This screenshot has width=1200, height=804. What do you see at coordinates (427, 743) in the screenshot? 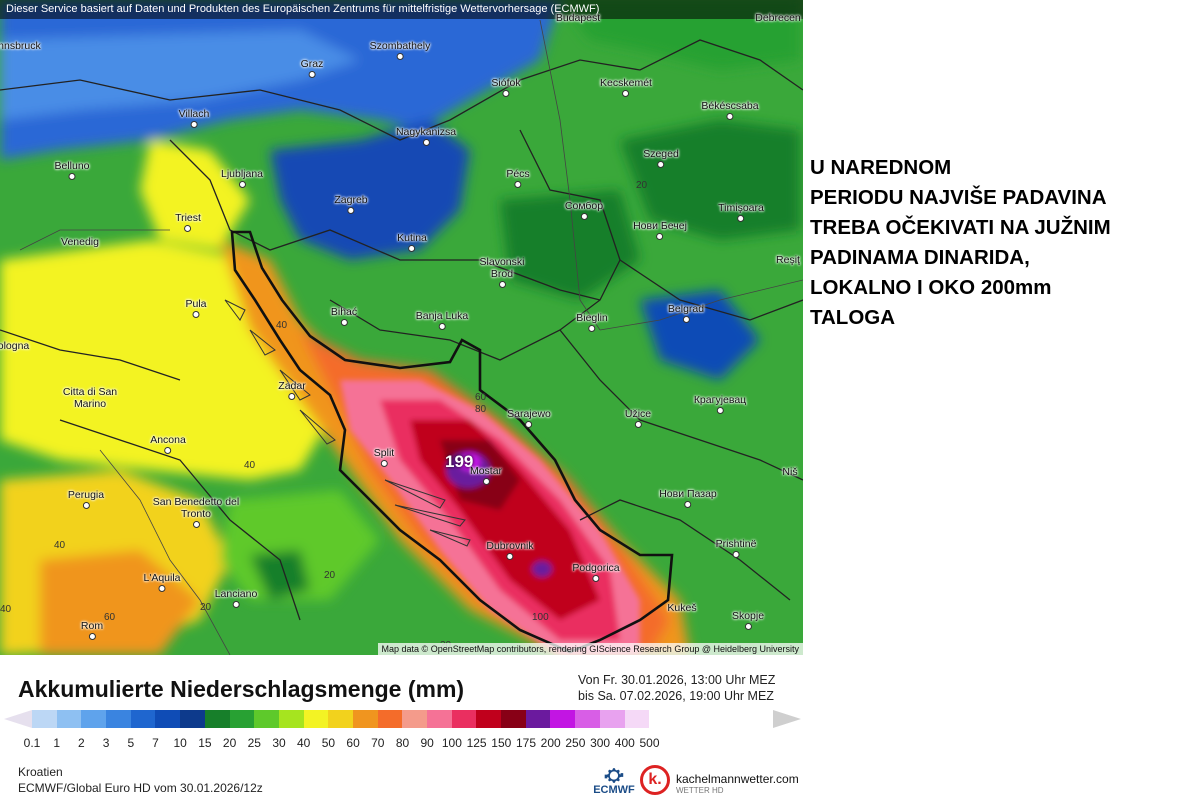
I see `colorbar-tick-label: 90` at bounding box center [427, 743].